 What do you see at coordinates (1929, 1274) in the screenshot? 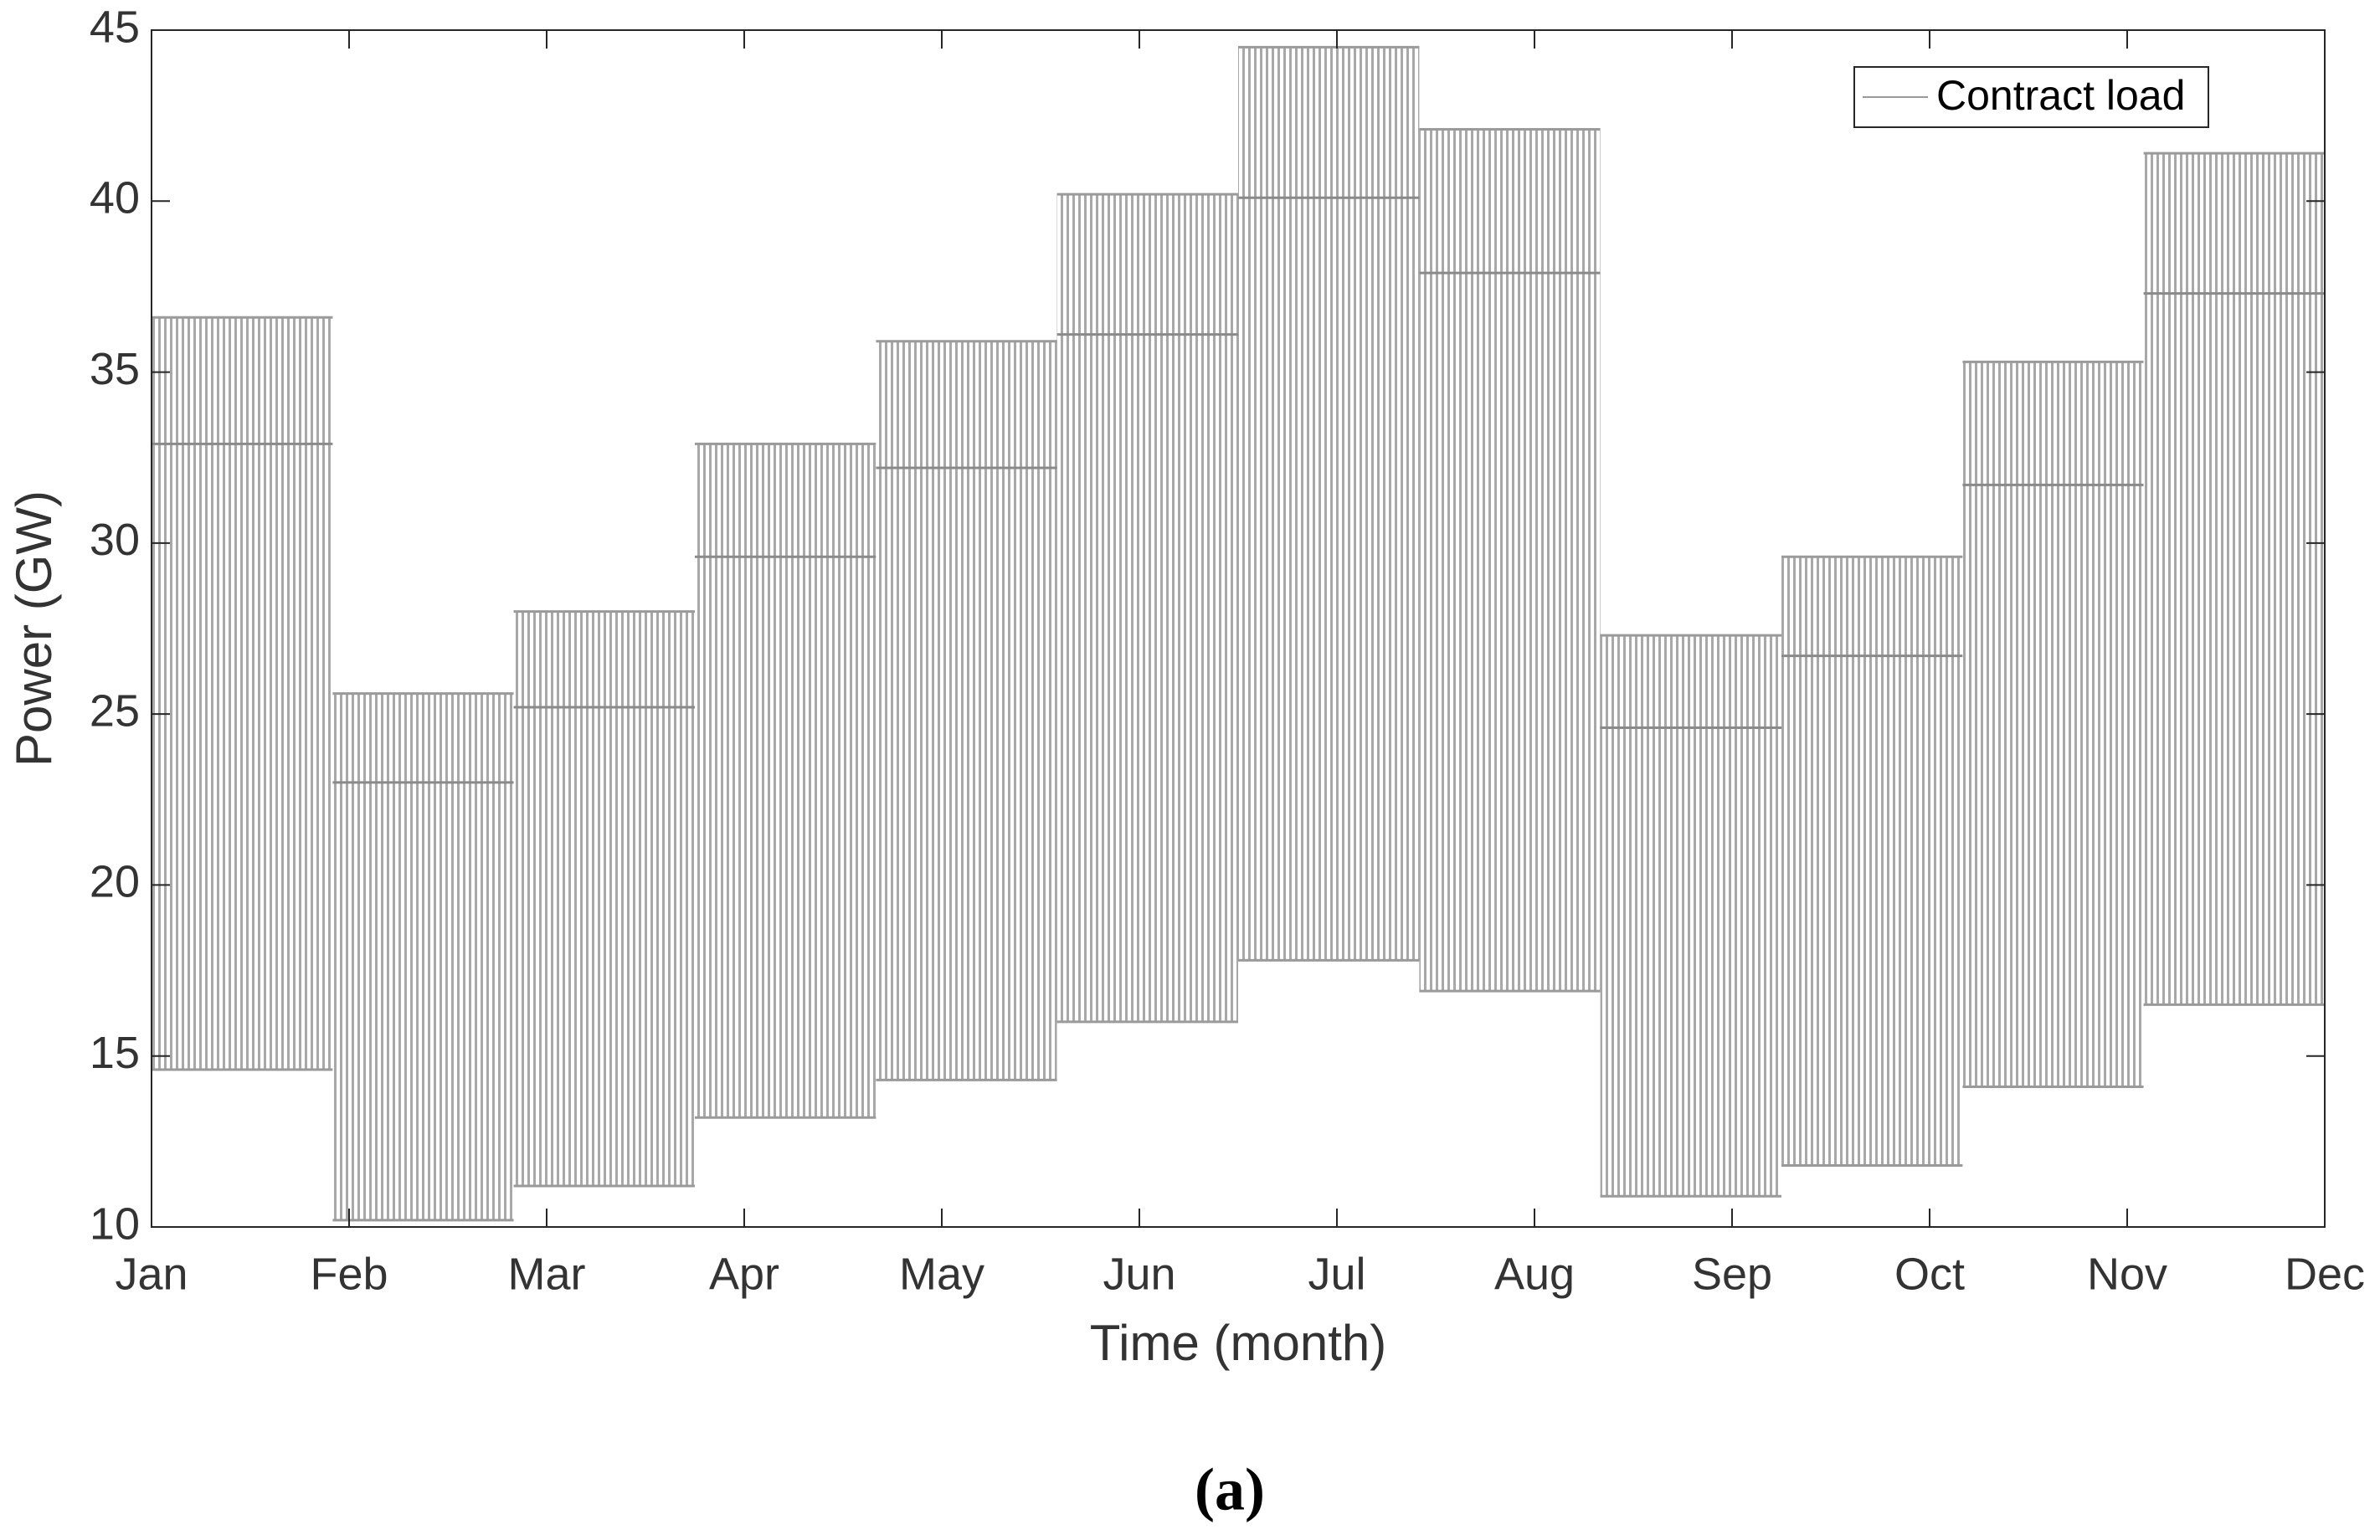
I see `x-tick-label: Oct` at bounding box center [1929, 1274].